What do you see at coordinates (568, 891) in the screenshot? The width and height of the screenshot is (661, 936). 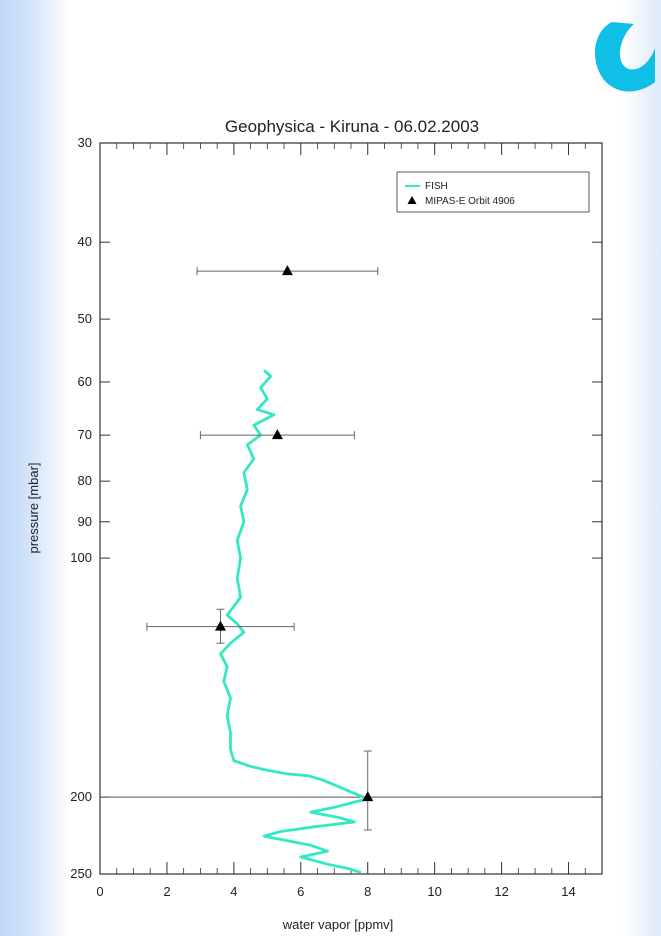 I see `x-tick-label: 14` at bounding box center [568, 891].